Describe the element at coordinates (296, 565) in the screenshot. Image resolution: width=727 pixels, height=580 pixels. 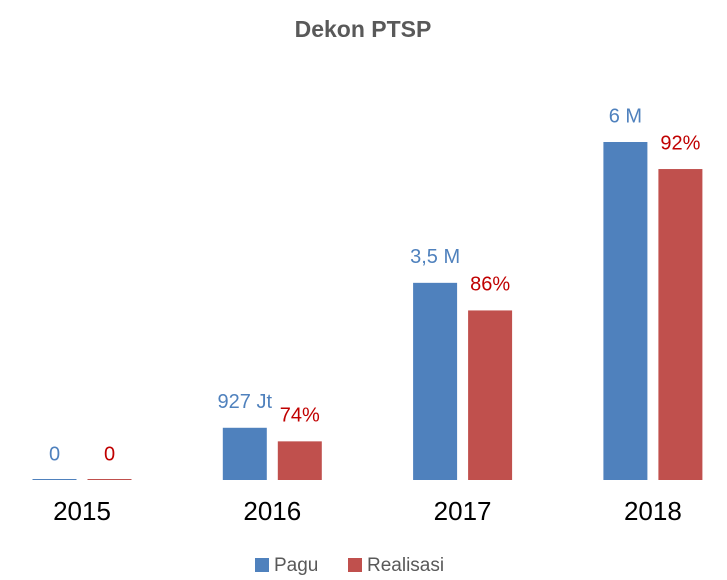
I see `legend-label: Pagu` at that location.